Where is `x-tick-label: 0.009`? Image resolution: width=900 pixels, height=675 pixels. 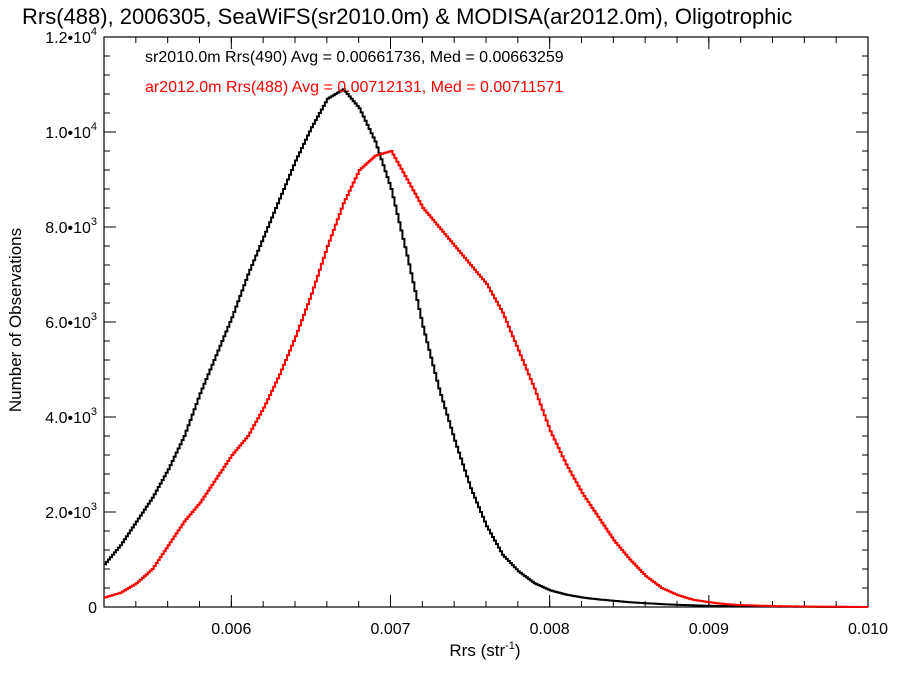 x-tick-label: 0.009 is located at coordinates (709, 629).